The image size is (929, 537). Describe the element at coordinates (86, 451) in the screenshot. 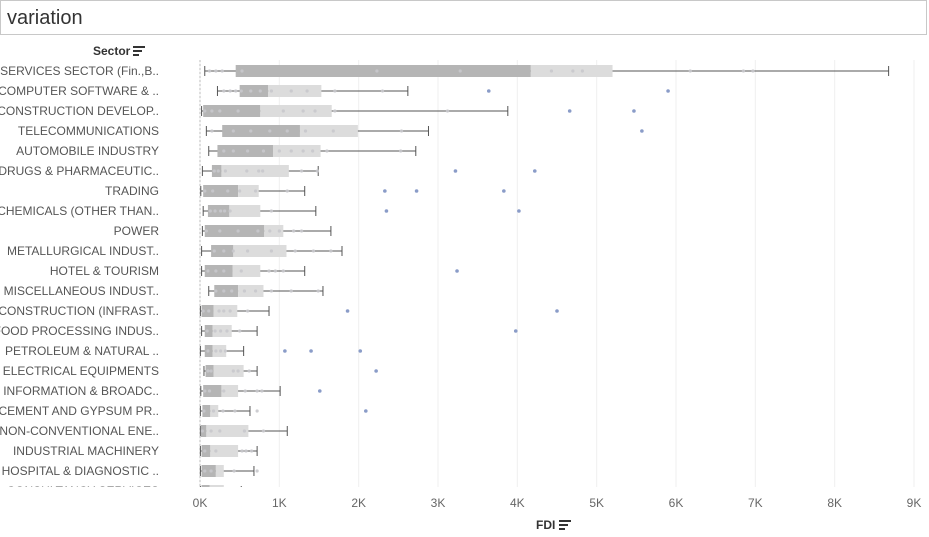

I see `sector-label: INDUSTRIAL MACHINERY` at that location.